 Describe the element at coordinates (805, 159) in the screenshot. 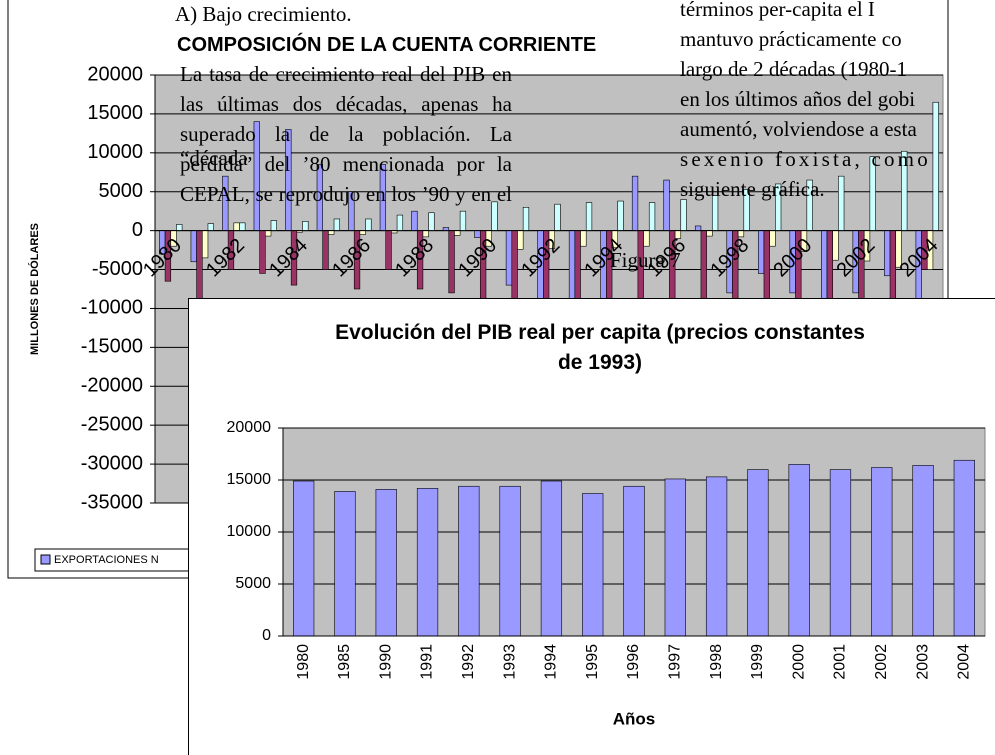

I see `text-line: sexenio foxista, como` at that location.